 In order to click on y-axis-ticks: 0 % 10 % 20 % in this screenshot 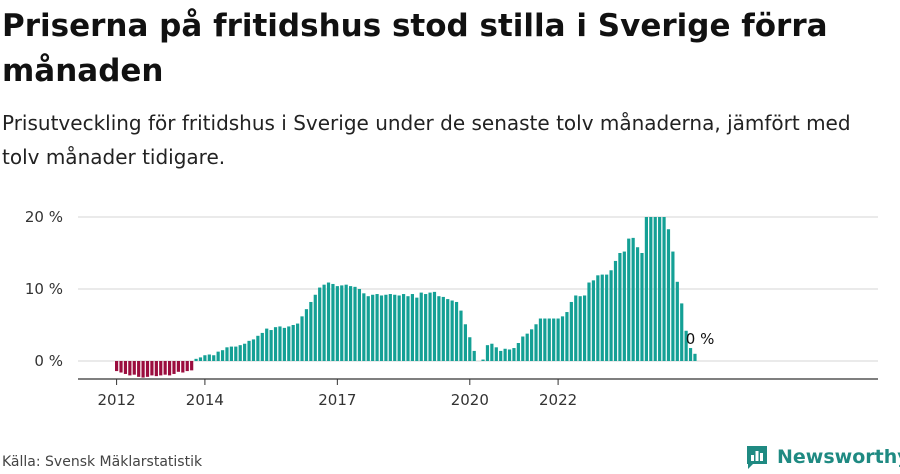, I will do `click(44, 289)`.